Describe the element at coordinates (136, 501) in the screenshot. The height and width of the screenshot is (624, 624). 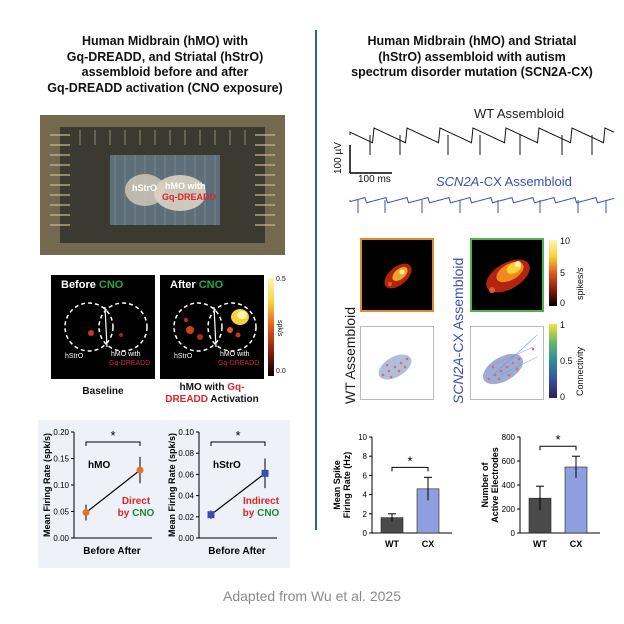
I see `annotation-line1: Direct` at that location.